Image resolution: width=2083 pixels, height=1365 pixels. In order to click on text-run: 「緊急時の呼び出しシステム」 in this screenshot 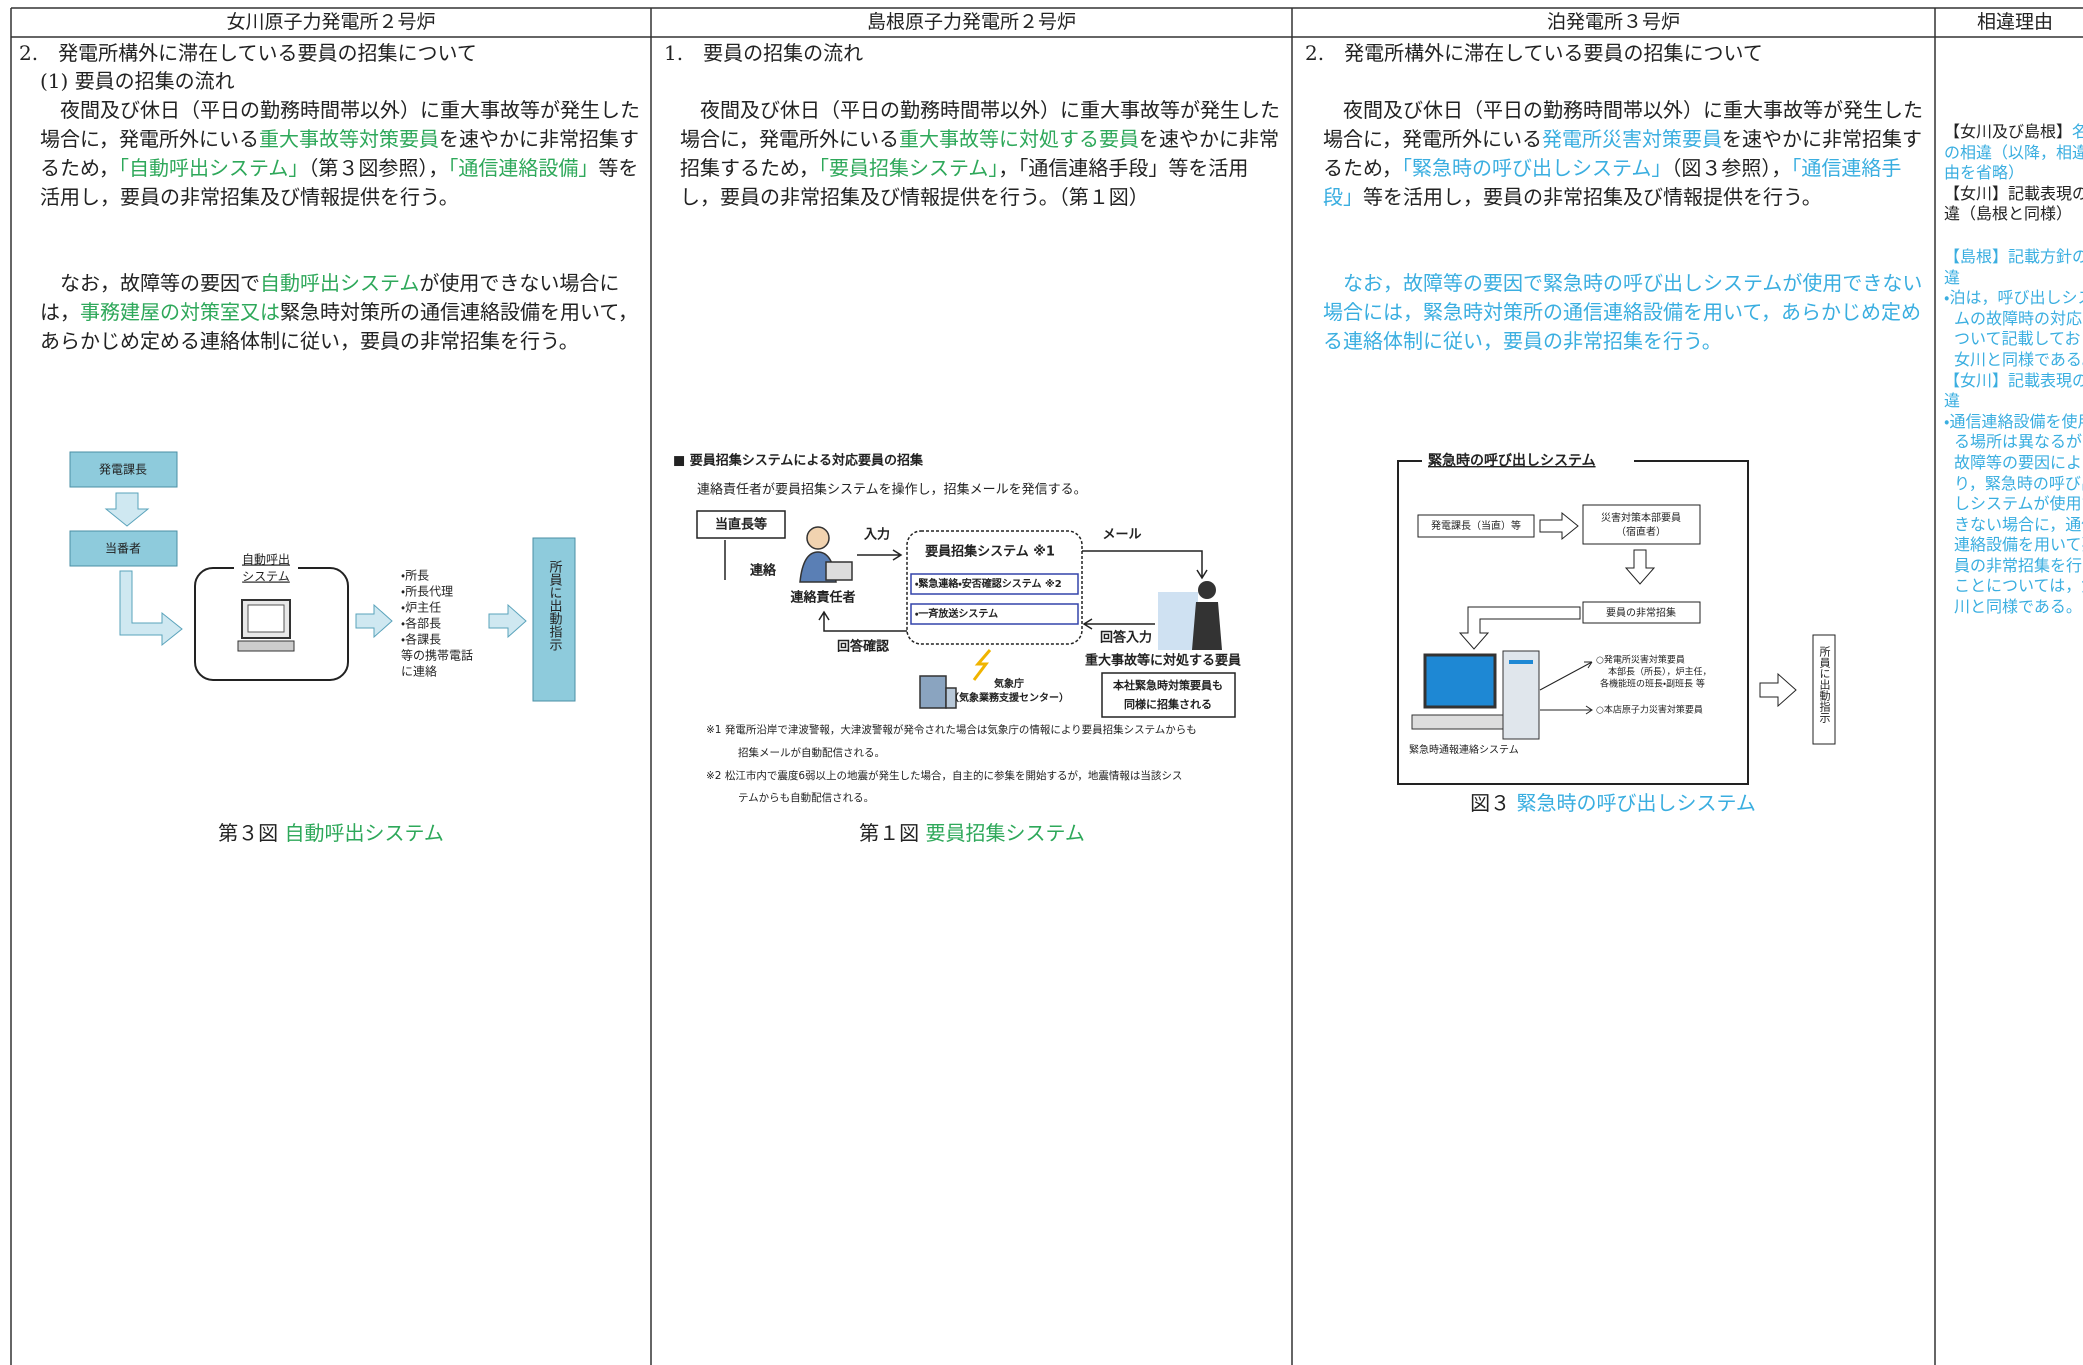, I will do `click(1537, 168)`.